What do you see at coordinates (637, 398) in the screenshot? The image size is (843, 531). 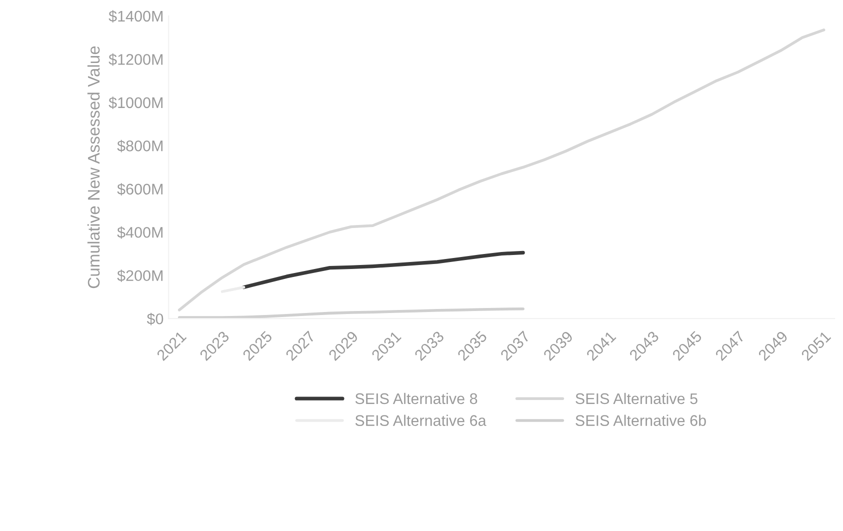 I see `legend-label: SEIS Alternative 5` at bounding box center [637, 398].